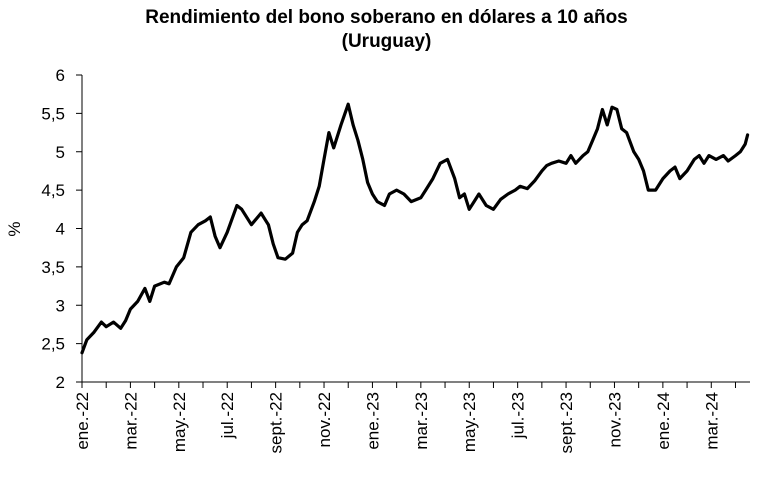  What do you see at coordinates (53, 190) in the screenshot?
I see `y-tick-label: 4,5` at bounding box center [53, 190].